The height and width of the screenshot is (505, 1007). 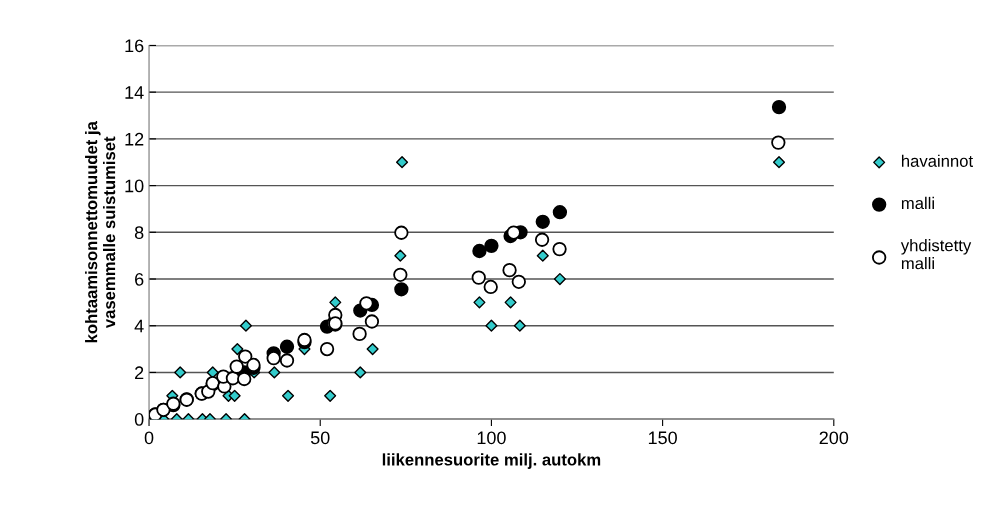 What do you see at coordinates (491, 461) in the screenshot?
I see `x-axis-title: liikennesuorite milj. autokm` at bounding box center [491, 461].